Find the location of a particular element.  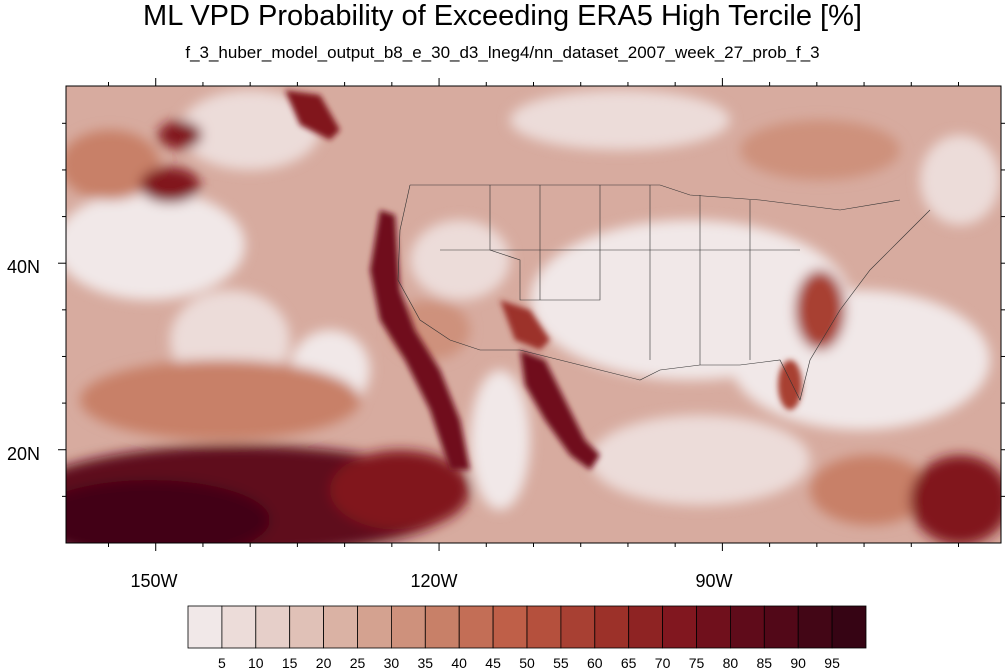

colorbar-label: 85 is located at coordinates (764, 663).